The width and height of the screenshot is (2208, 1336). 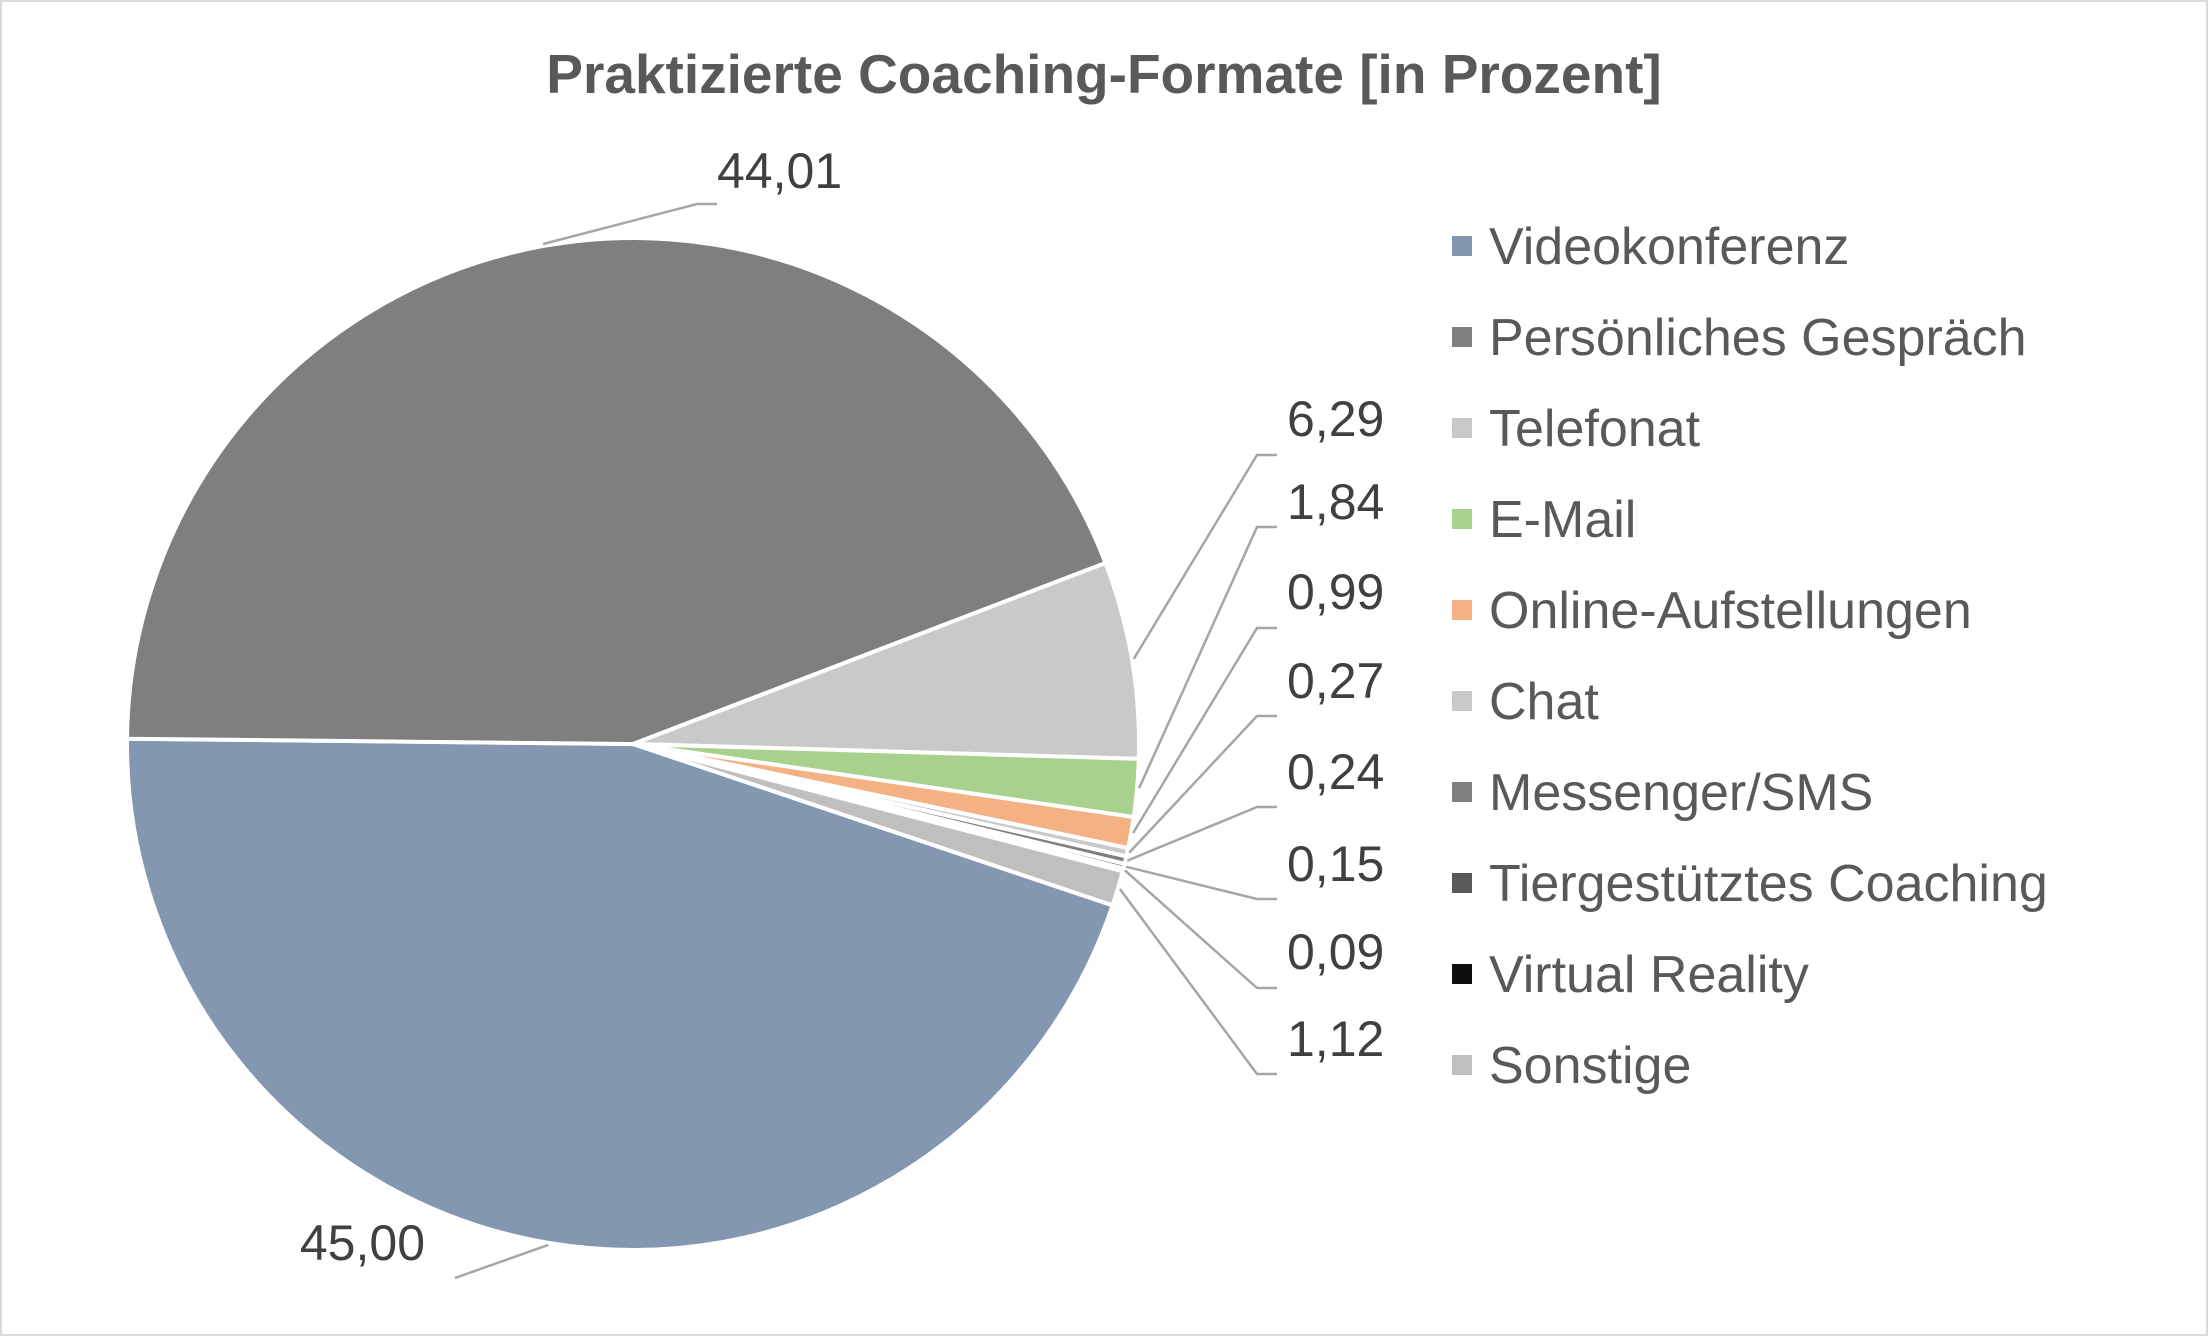 I want to click on legend-label: Online-Aufstellungen, so click(x=1730, y=611).